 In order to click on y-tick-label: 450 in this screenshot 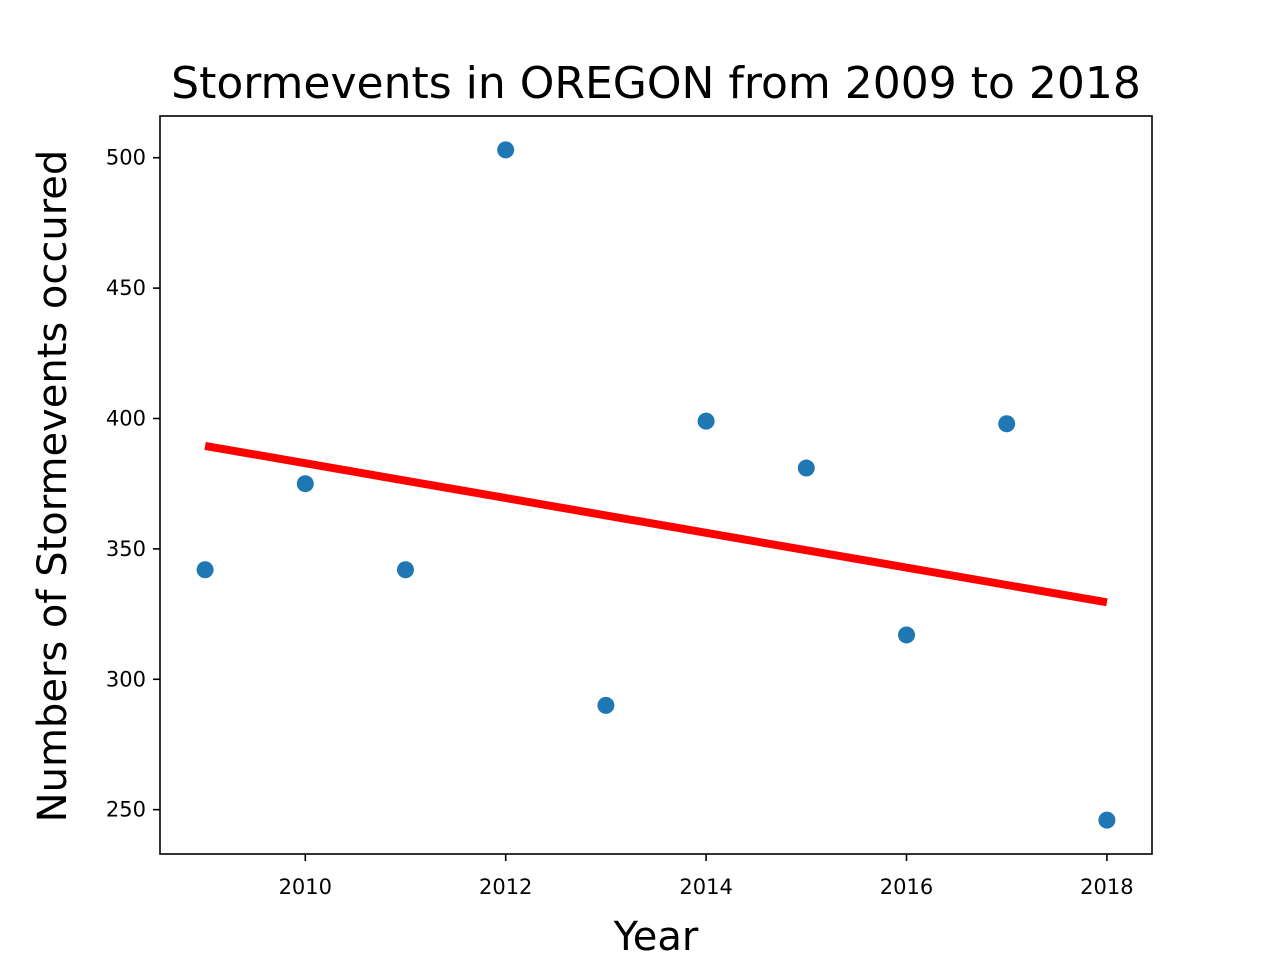, I will do `click(126, 288)`.